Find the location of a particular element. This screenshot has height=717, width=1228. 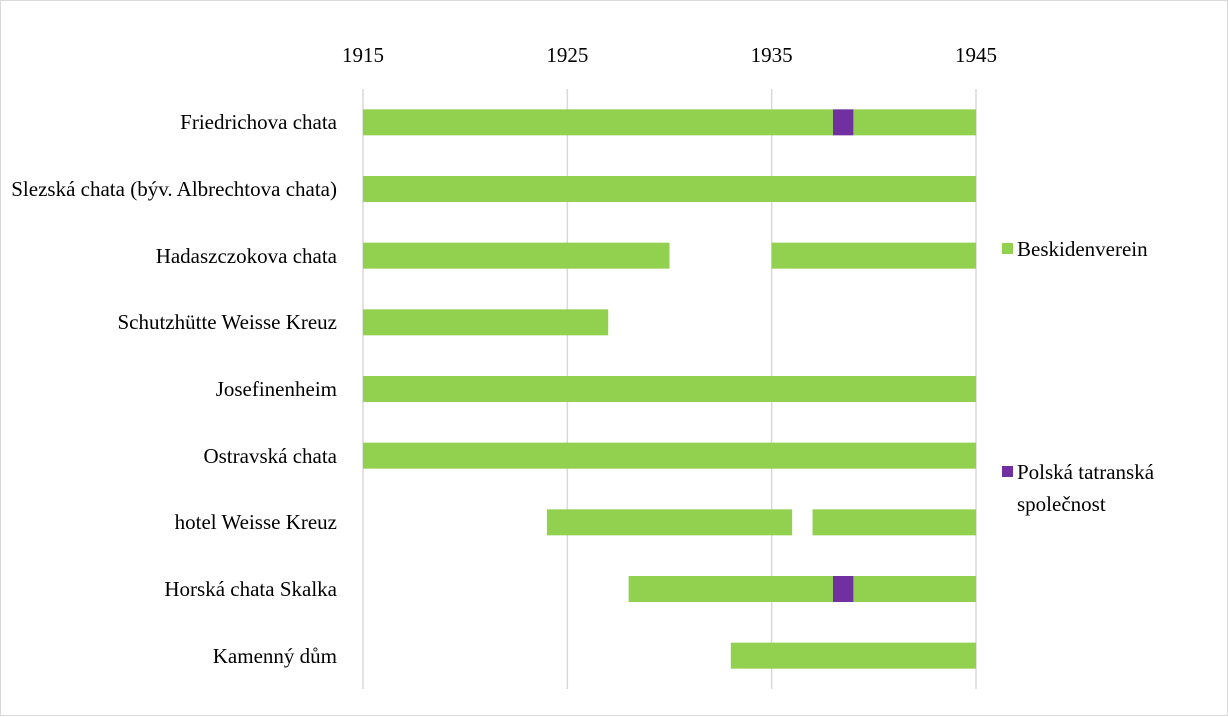

x-tick-label: 1915 is located at coordinates (363, 55).